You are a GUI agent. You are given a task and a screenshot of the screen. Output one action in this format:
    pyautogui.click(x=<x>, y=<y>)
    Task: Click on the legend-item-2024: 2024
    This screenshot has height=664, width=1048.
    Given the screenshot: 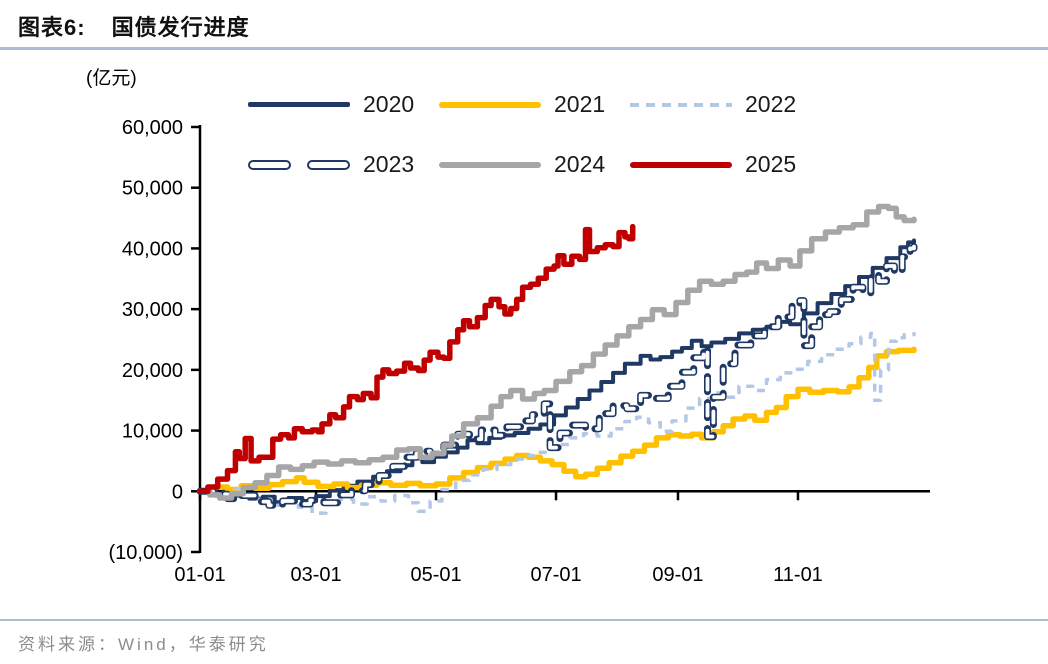 What is the action you would take?
    pyautogui.click(x=534, y=164)
    